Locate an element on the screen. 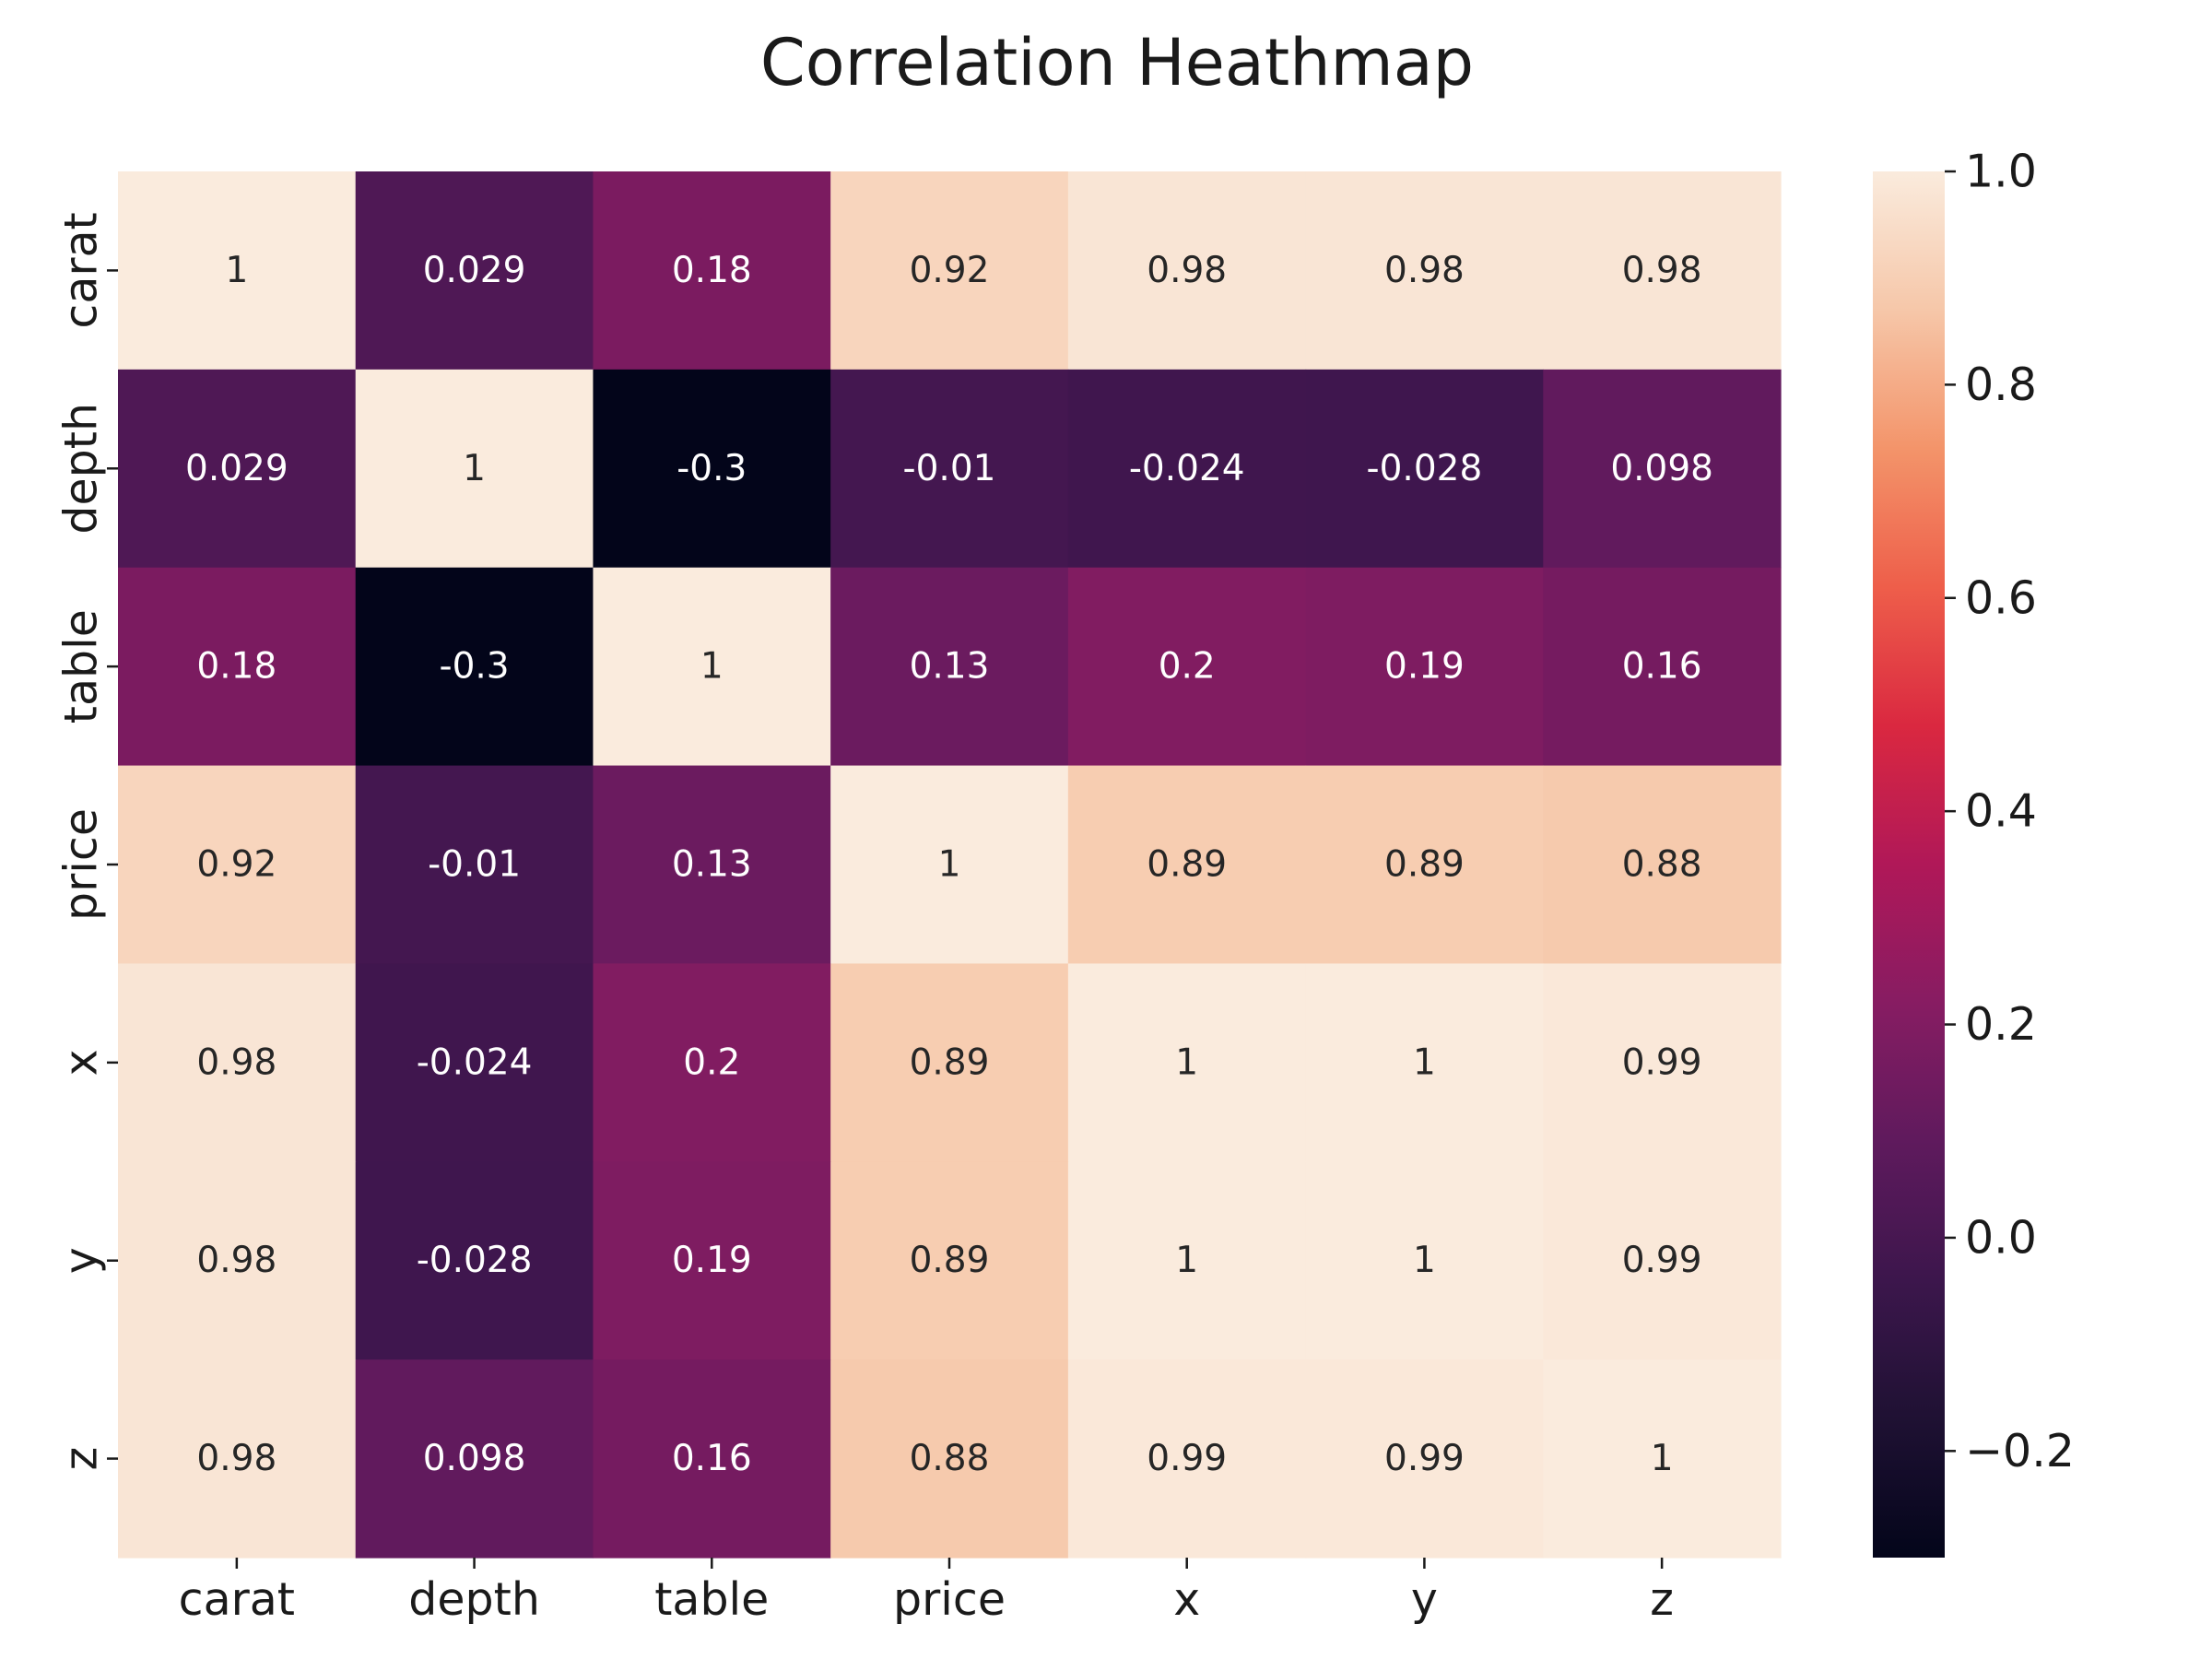  cell-value-z-y: 0.99 is located at coordinates (1424, 1458).